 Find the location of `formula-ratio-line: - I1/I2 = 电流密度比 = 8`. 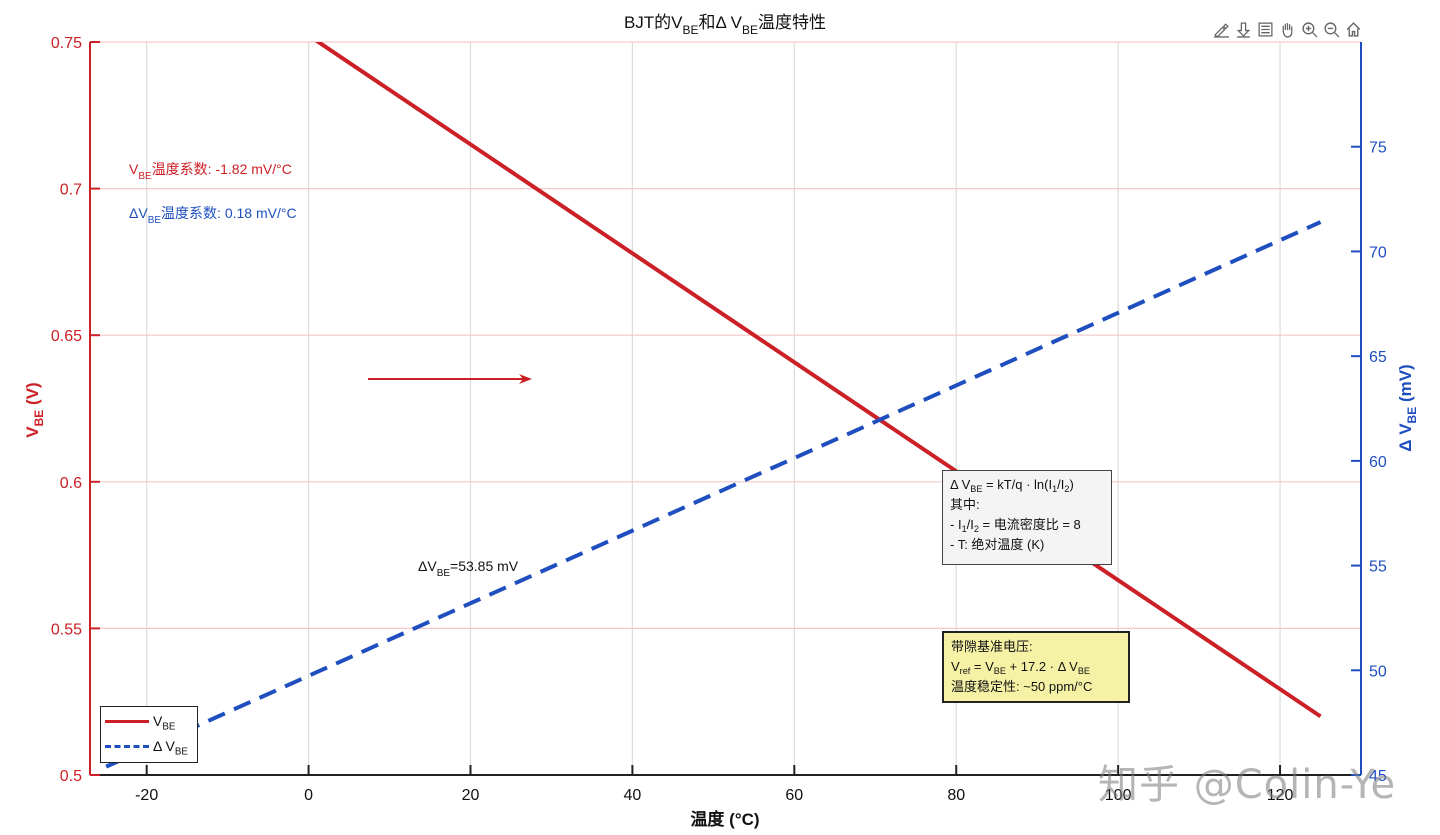

formula-ratio-line: - I1/I2 = 电流密度比 = 8 is located at coordinates (1015, 526).